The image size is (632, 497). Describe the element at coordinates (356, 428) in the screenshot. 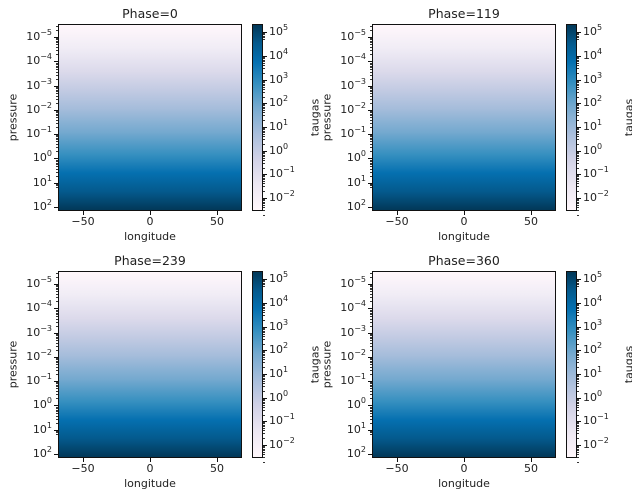

I see `y-tick-label: 10¹` at that location.